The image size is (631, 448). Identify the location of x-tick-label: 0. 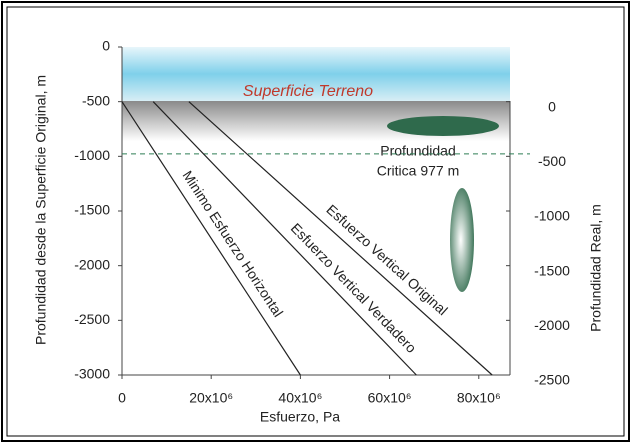
(122, 398).